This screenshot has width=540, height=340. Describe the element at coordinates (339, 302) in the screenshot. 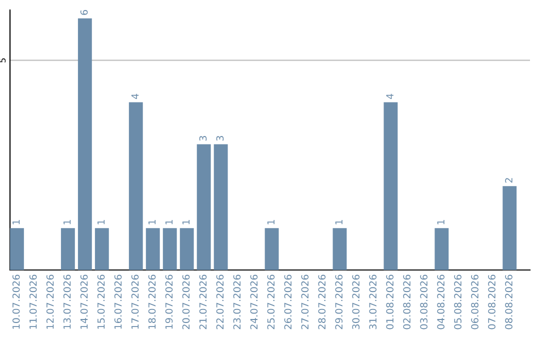

I see `x-tick-label: 29.07.2026` at that location.